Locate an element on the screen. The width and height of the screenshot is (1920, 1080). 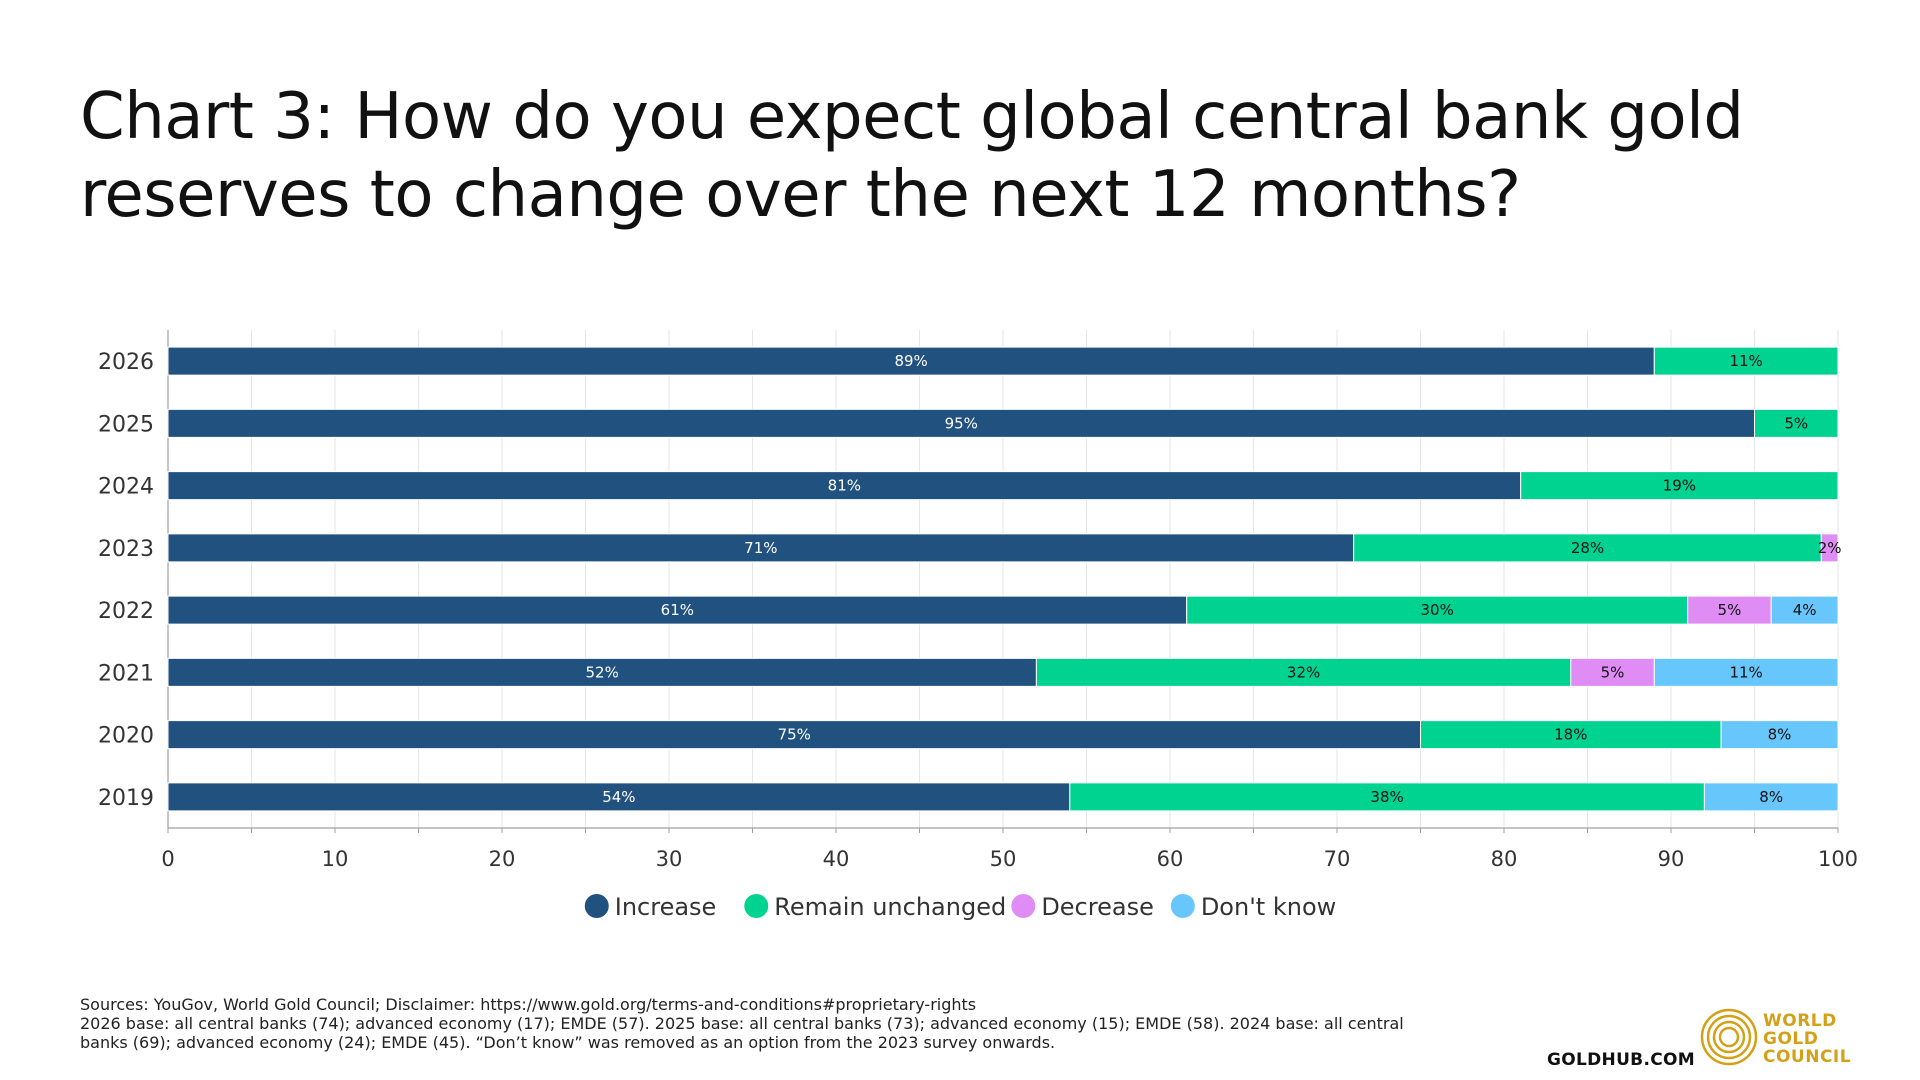
y-tick-label: 2021 is located at coordinates (126, 673).